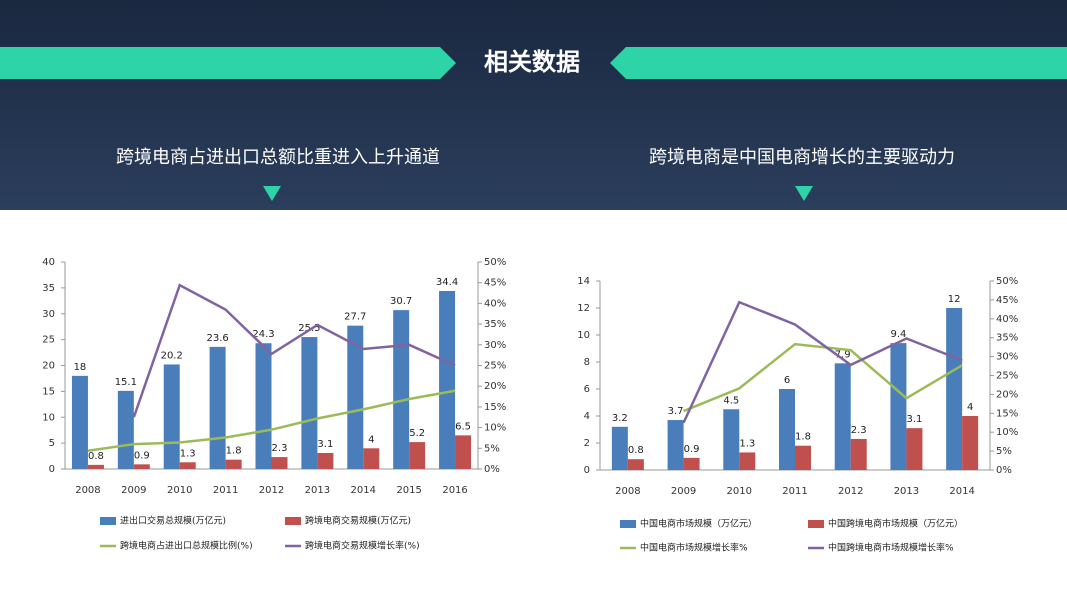 The width and height of the screenshot is (1067, 604). What do you see at coordinates (495, 303) in the screenshot?
I see `y2-tick-label: 40%` at bounding box center [495, 303].